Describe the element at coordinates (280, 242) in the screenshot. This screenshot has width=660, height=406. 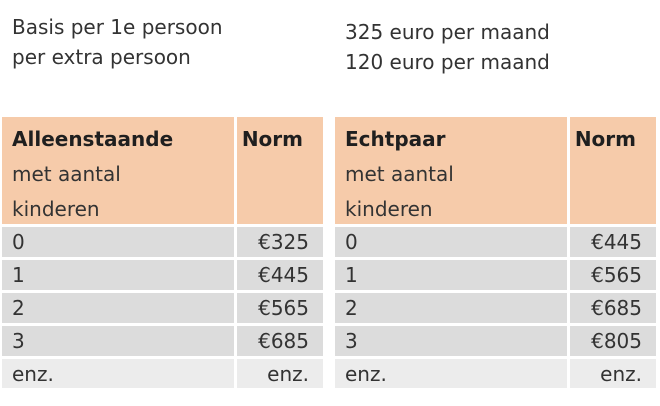
I see `row-norm: €325` at that location.